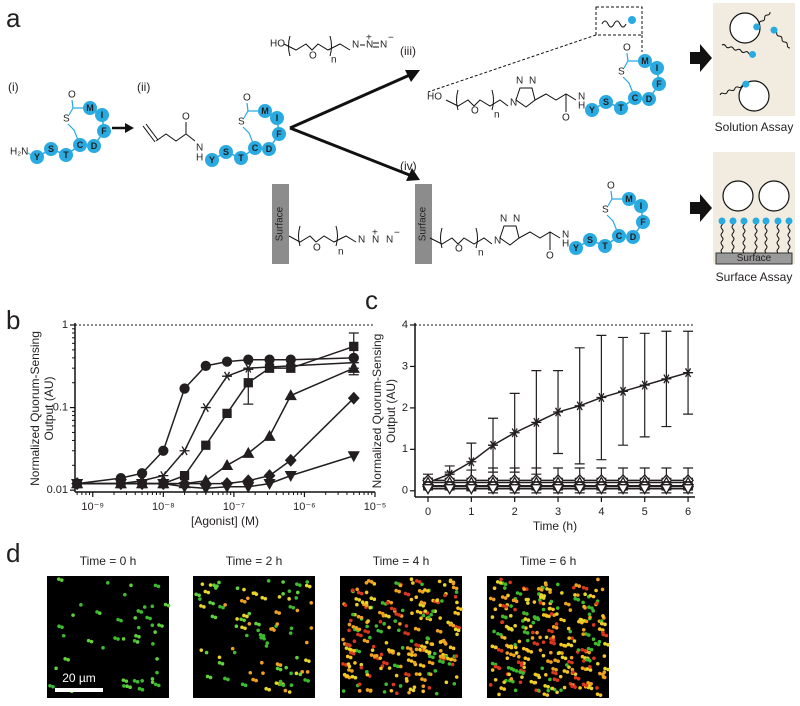 The width and height of the screenshot is (800, 706). Describe the element at coordinates (265, 111) in the screenshot. I see `residue-label: M` at that location.